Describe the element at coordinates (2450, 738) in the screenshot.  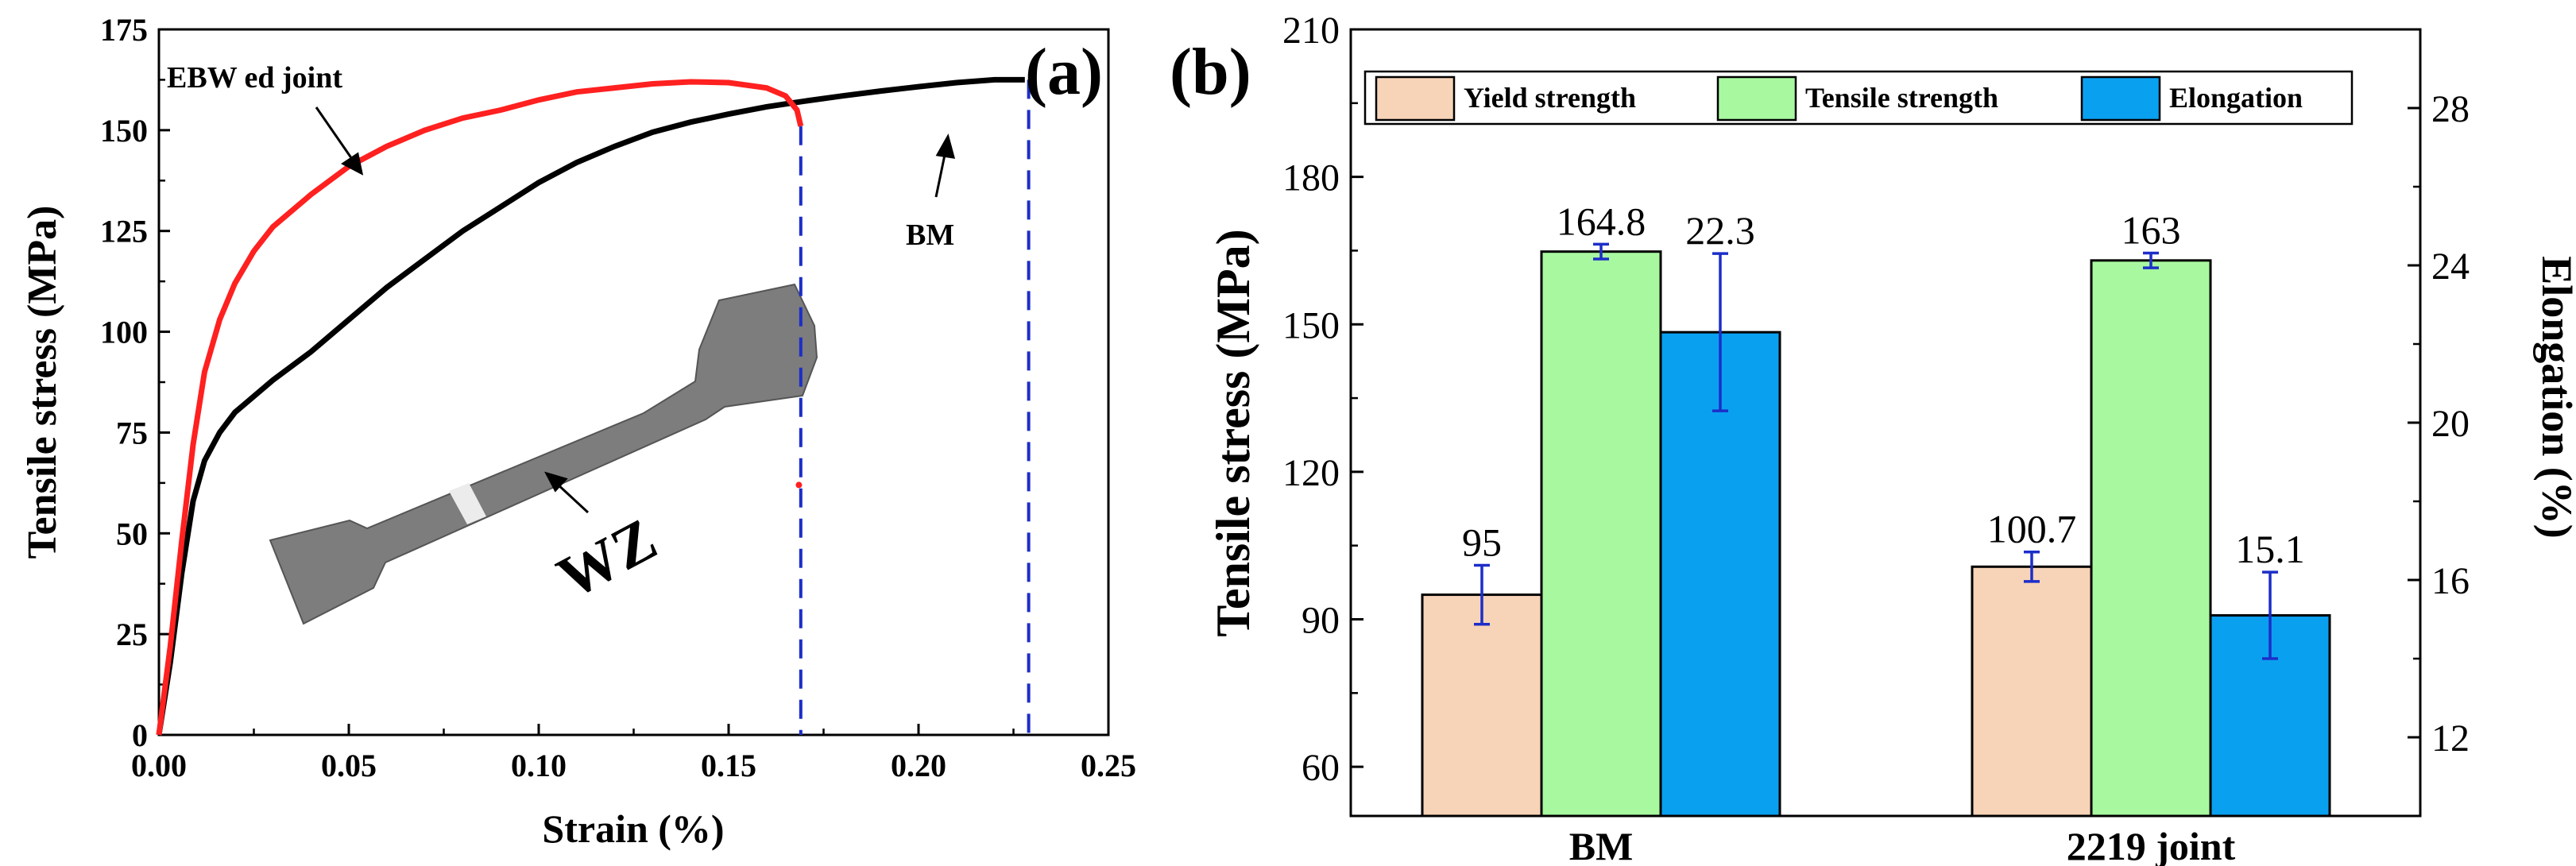
I see `b-right-tick-label: 12` at that location.